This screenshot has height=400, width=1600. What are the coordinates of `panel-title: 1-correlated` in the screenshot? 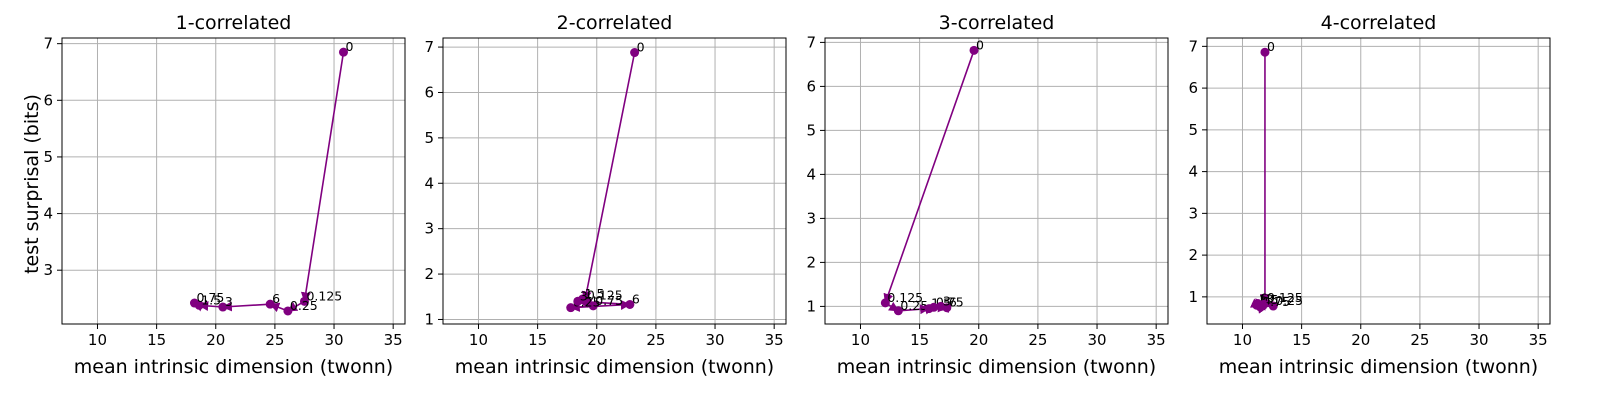 It's located at (234, 23).